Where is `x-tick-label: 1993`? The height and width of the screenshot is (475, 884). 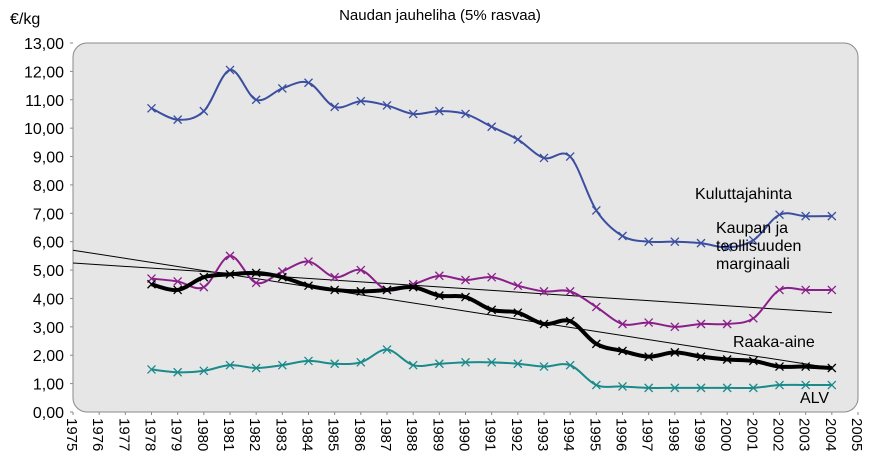 x-tick-label: 1993 is located at coordinates (542, 434).